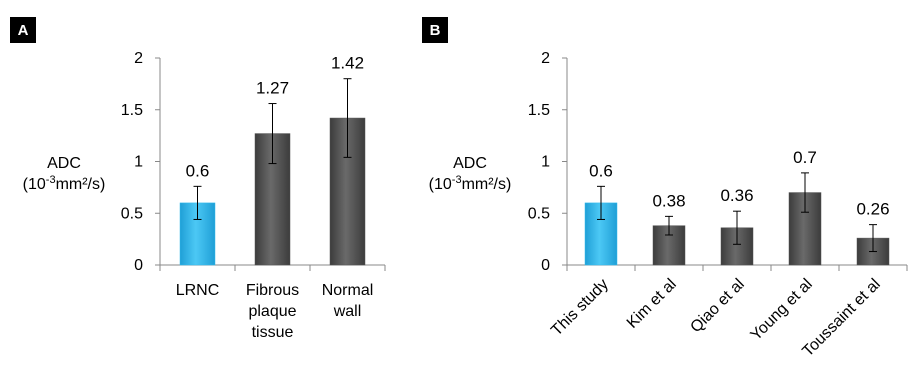 This screenshot has height=370, width=910. What do you see at coordinates (348, 301) in the screenshot?
I see `x-category-label: Normal wall` at bounding box center [348, 301].